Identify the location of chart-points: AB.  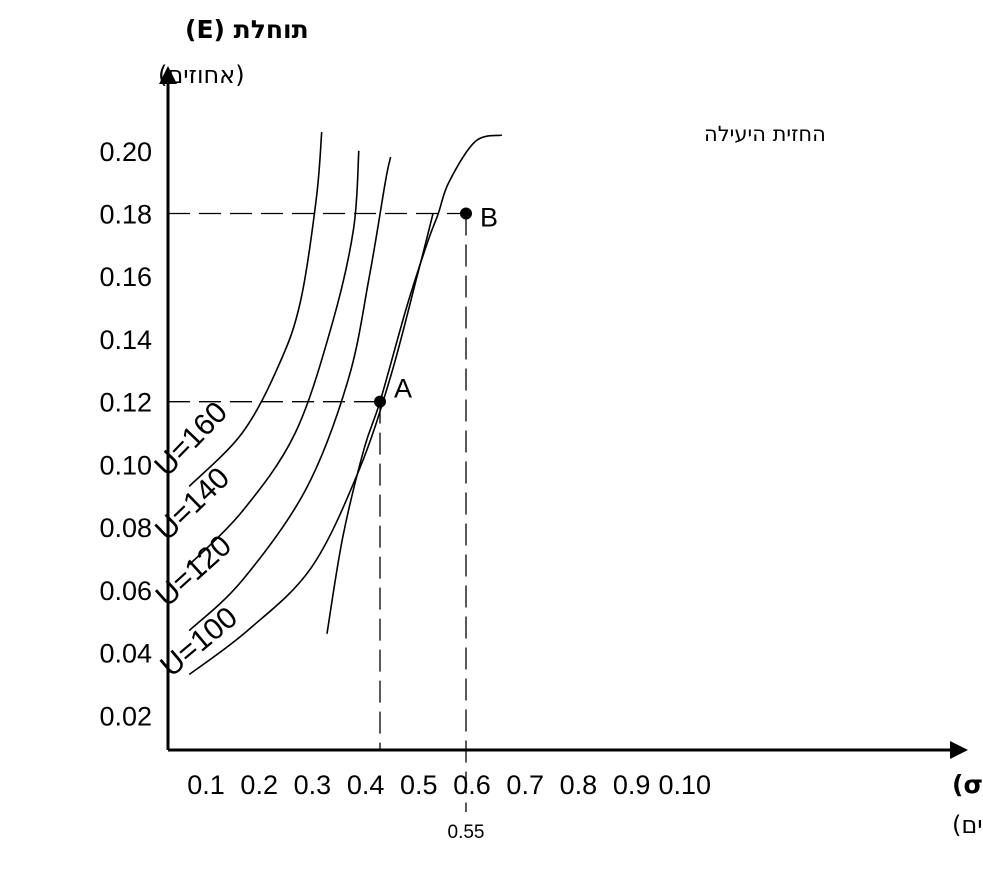
(436, 305).